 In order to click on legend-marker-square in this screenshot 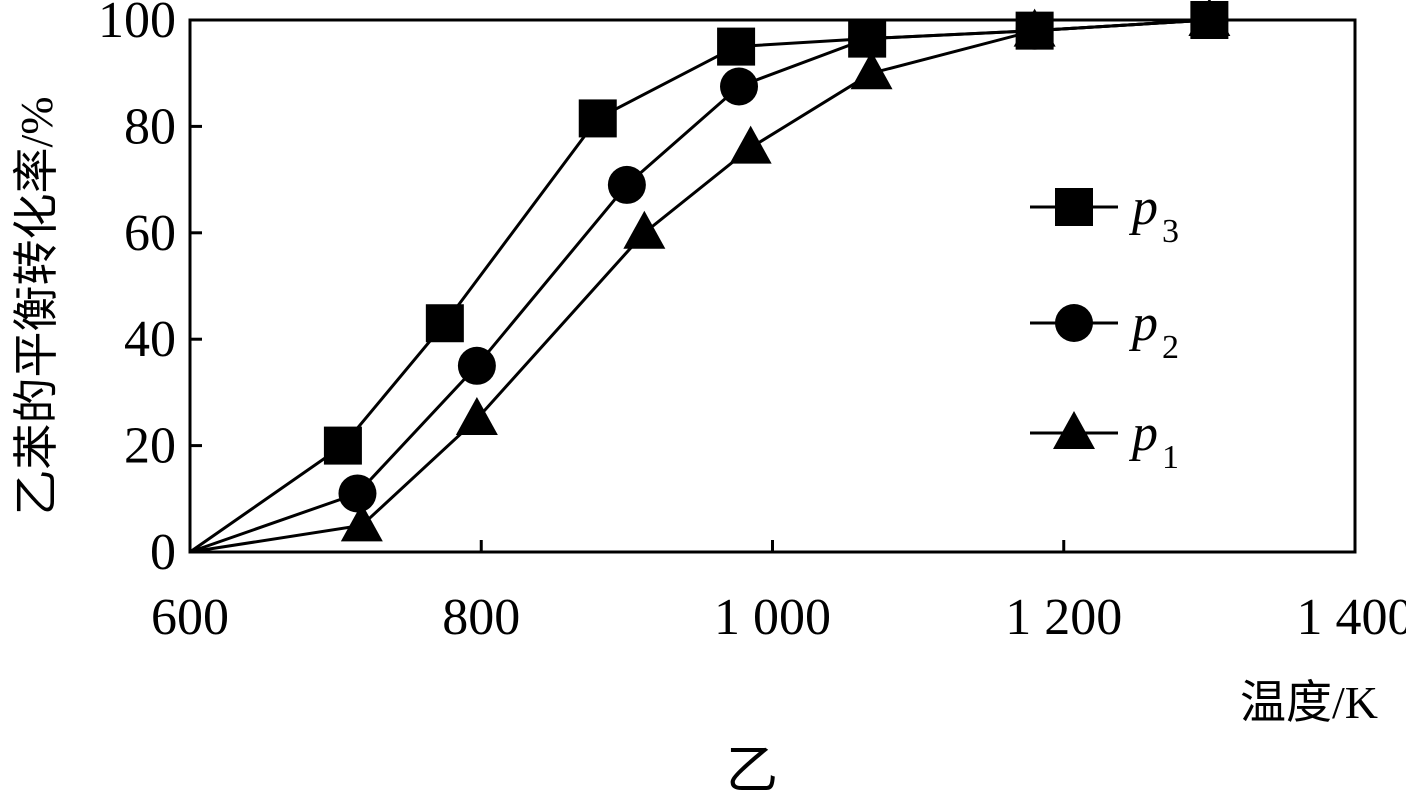, I will do `click(1074, 207)`.